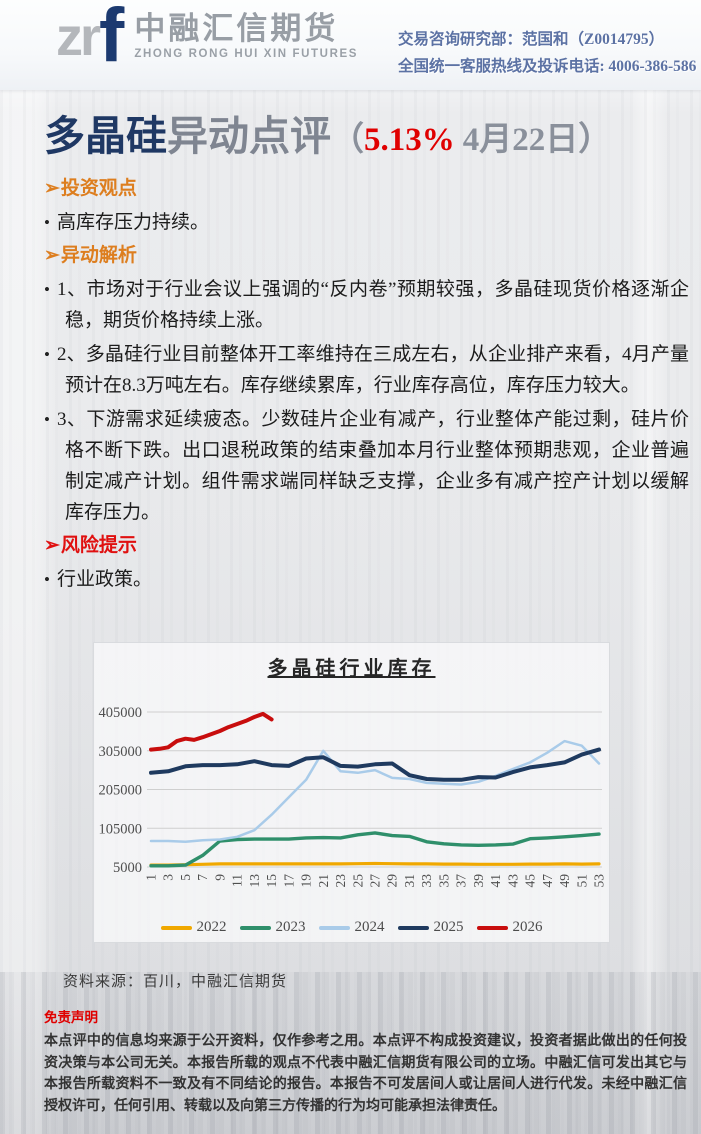 This screenshot has width=701, height=1134. I want to click on x-axis-tick-label: 15, so click(271, 881).